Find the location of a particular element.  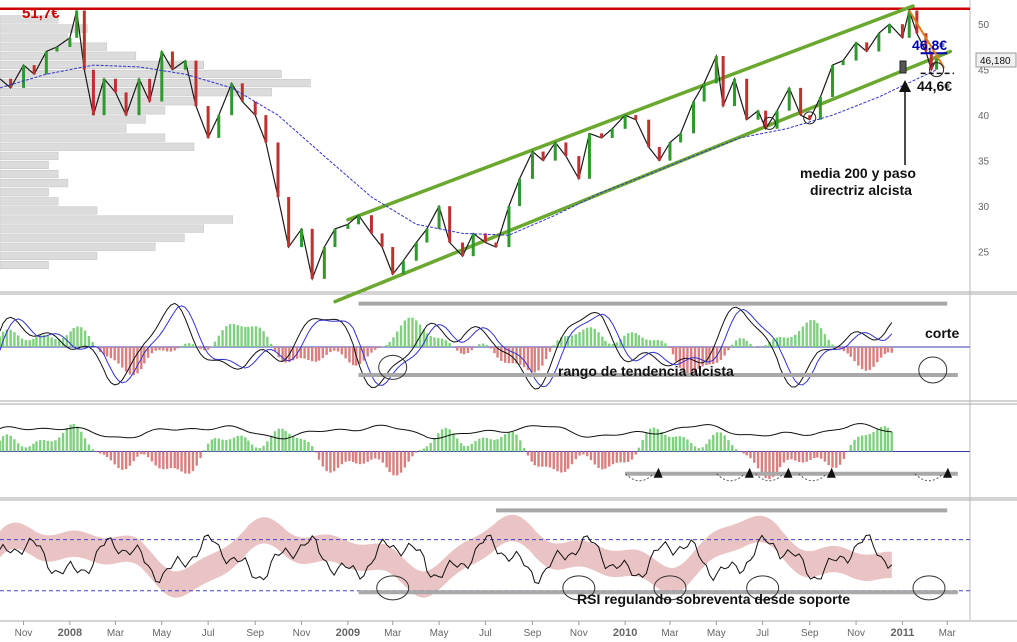

range-circle is located at coordinates (393, 367).